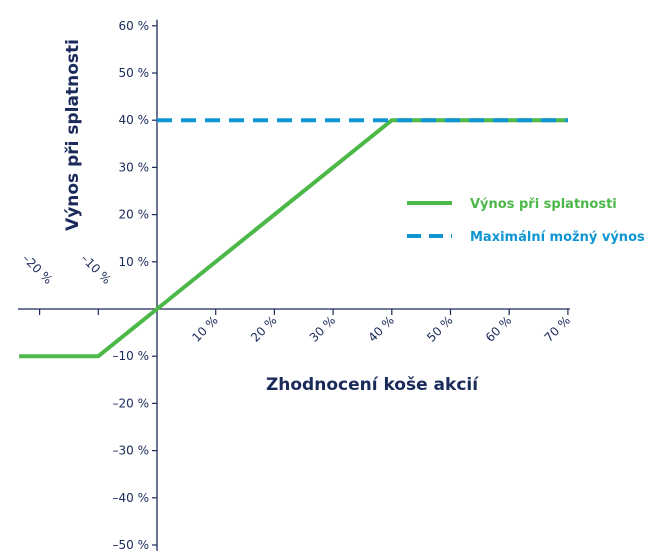  Describe the element at coordinates (380, 328) in the screenshot. I see `x-tick-label: 40 %` at that location.